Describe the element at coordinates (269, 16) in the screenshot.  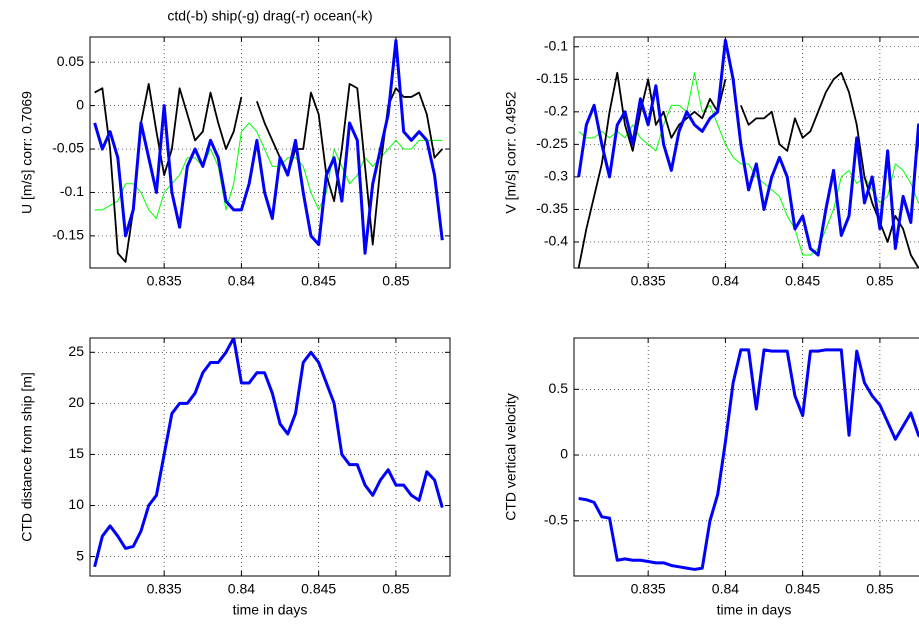
I see `chart-title: ctd(-b) ship(-g) drag(-r) ocean(-k)` at that location.